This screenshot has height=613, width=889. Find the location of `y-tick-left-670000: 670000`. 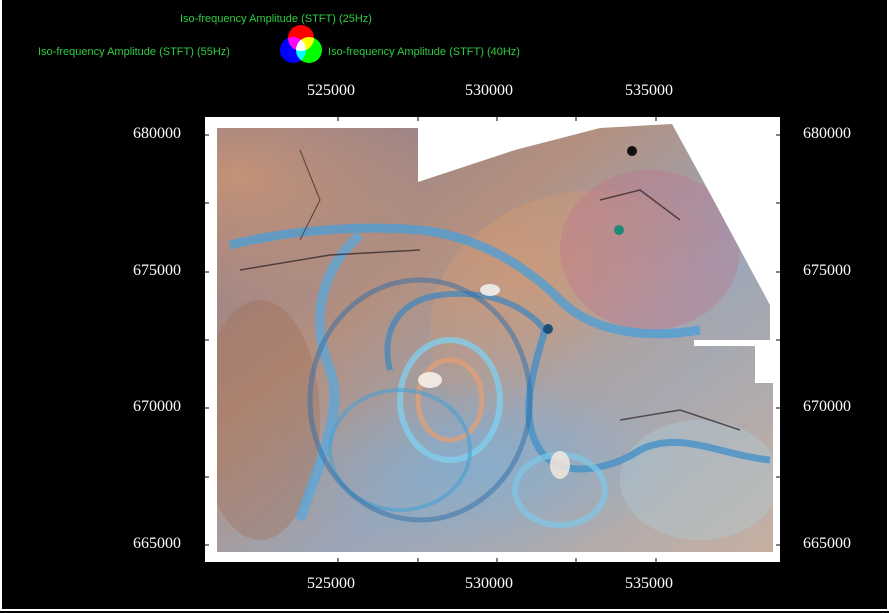

y-tick-left-670000: 670000 is located at coordinates (157, 406).